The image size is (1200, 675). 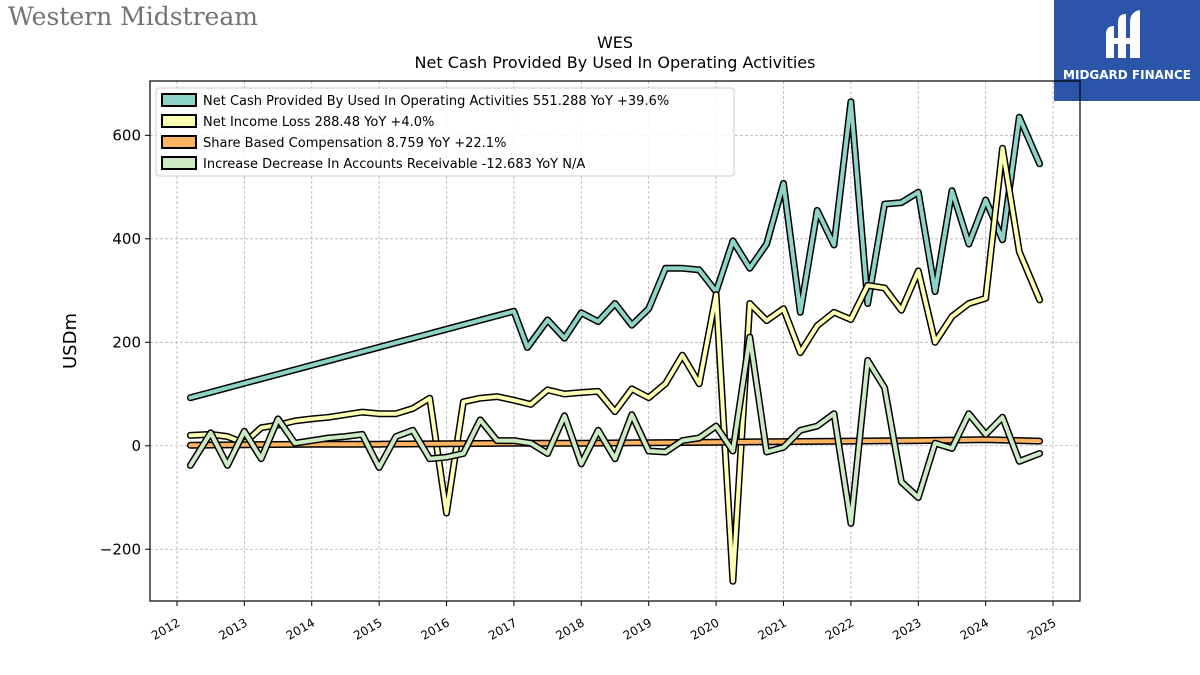 I want to click on x-tick-label: 2016, so click(x=435, y=628).